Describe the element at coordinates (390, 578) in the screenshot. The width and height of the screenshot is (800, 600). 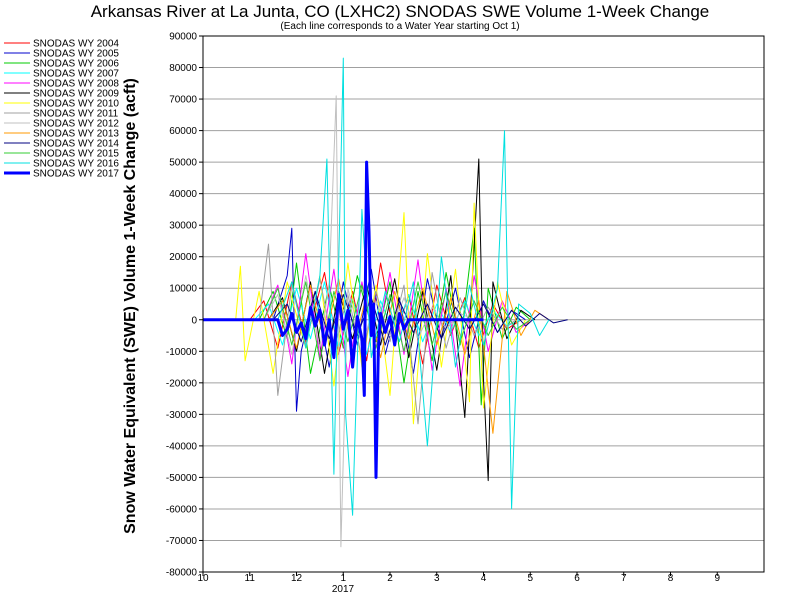
I see `x-tick-label: 2` at that location.